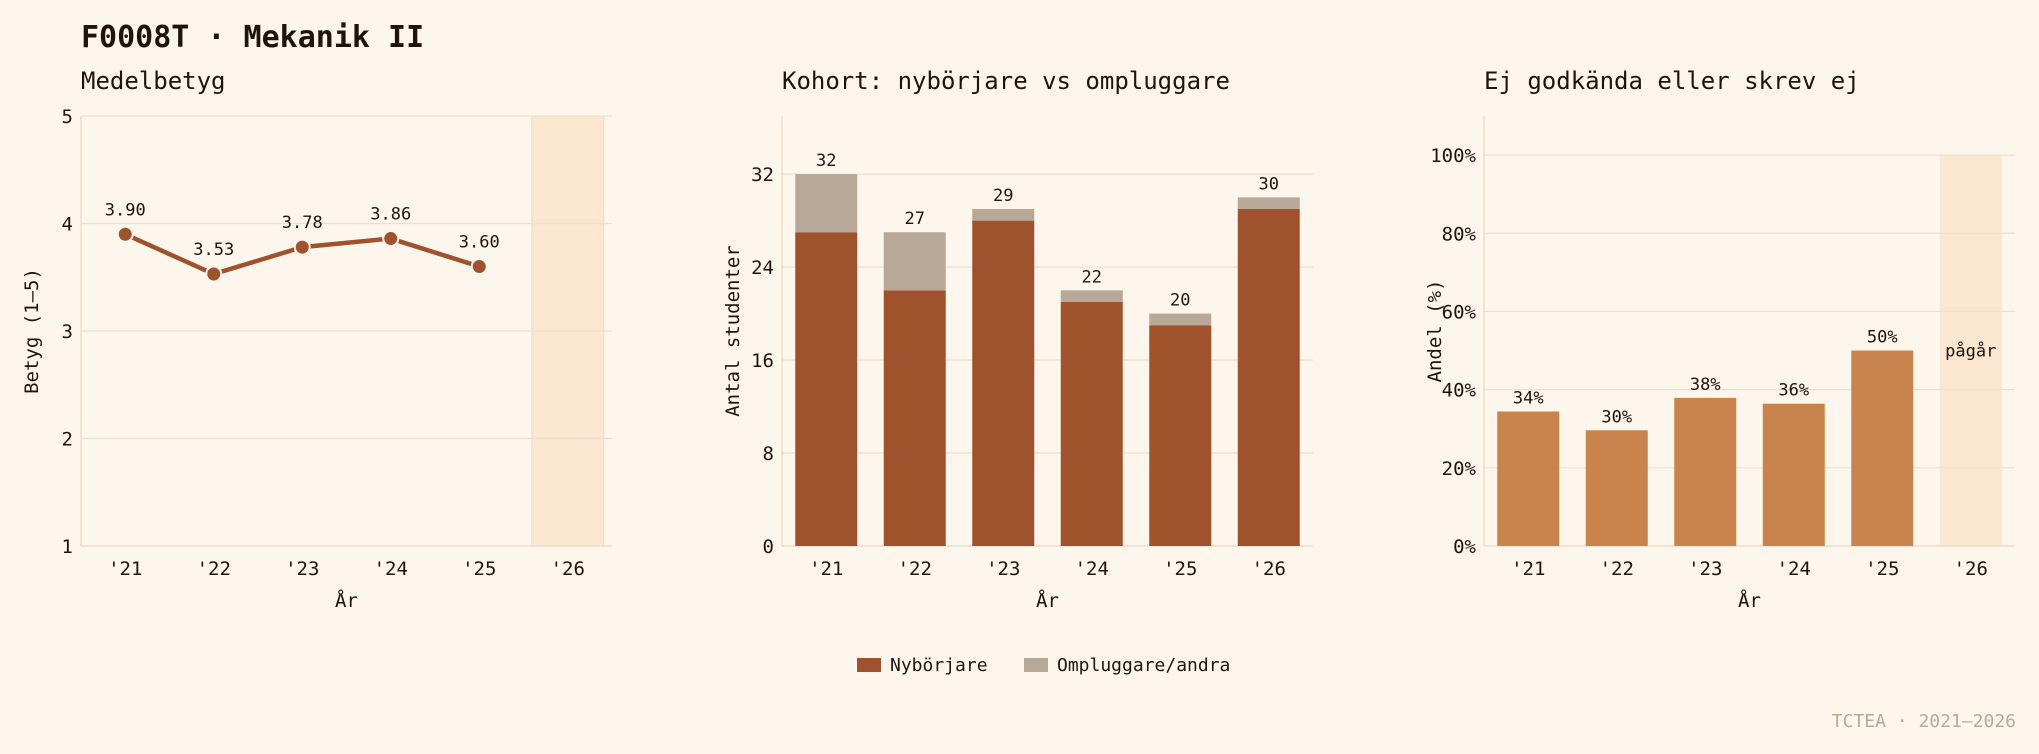 Image resolution: width=2039 pixels, height=754 pixels. What do you see at coordinates (1705, 385) in the screenshot?
I see `data-label: 38%` at bounding box center [1705, 385].